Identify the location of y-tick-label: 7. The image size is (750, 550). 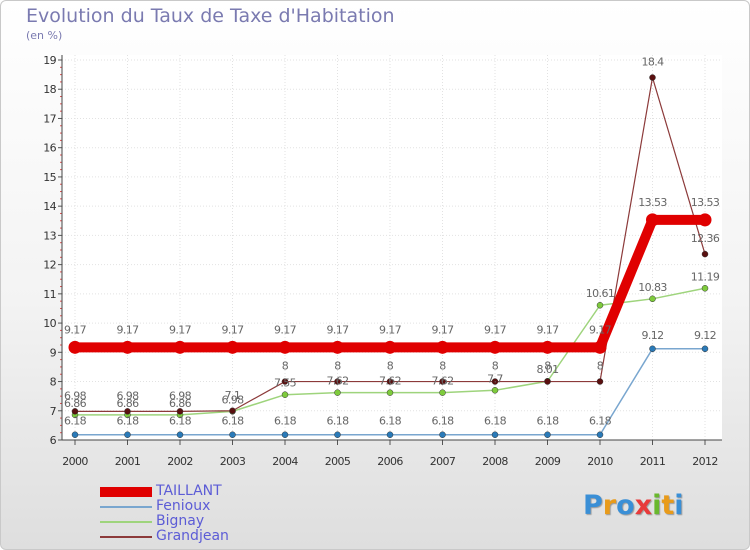
(53, 411).